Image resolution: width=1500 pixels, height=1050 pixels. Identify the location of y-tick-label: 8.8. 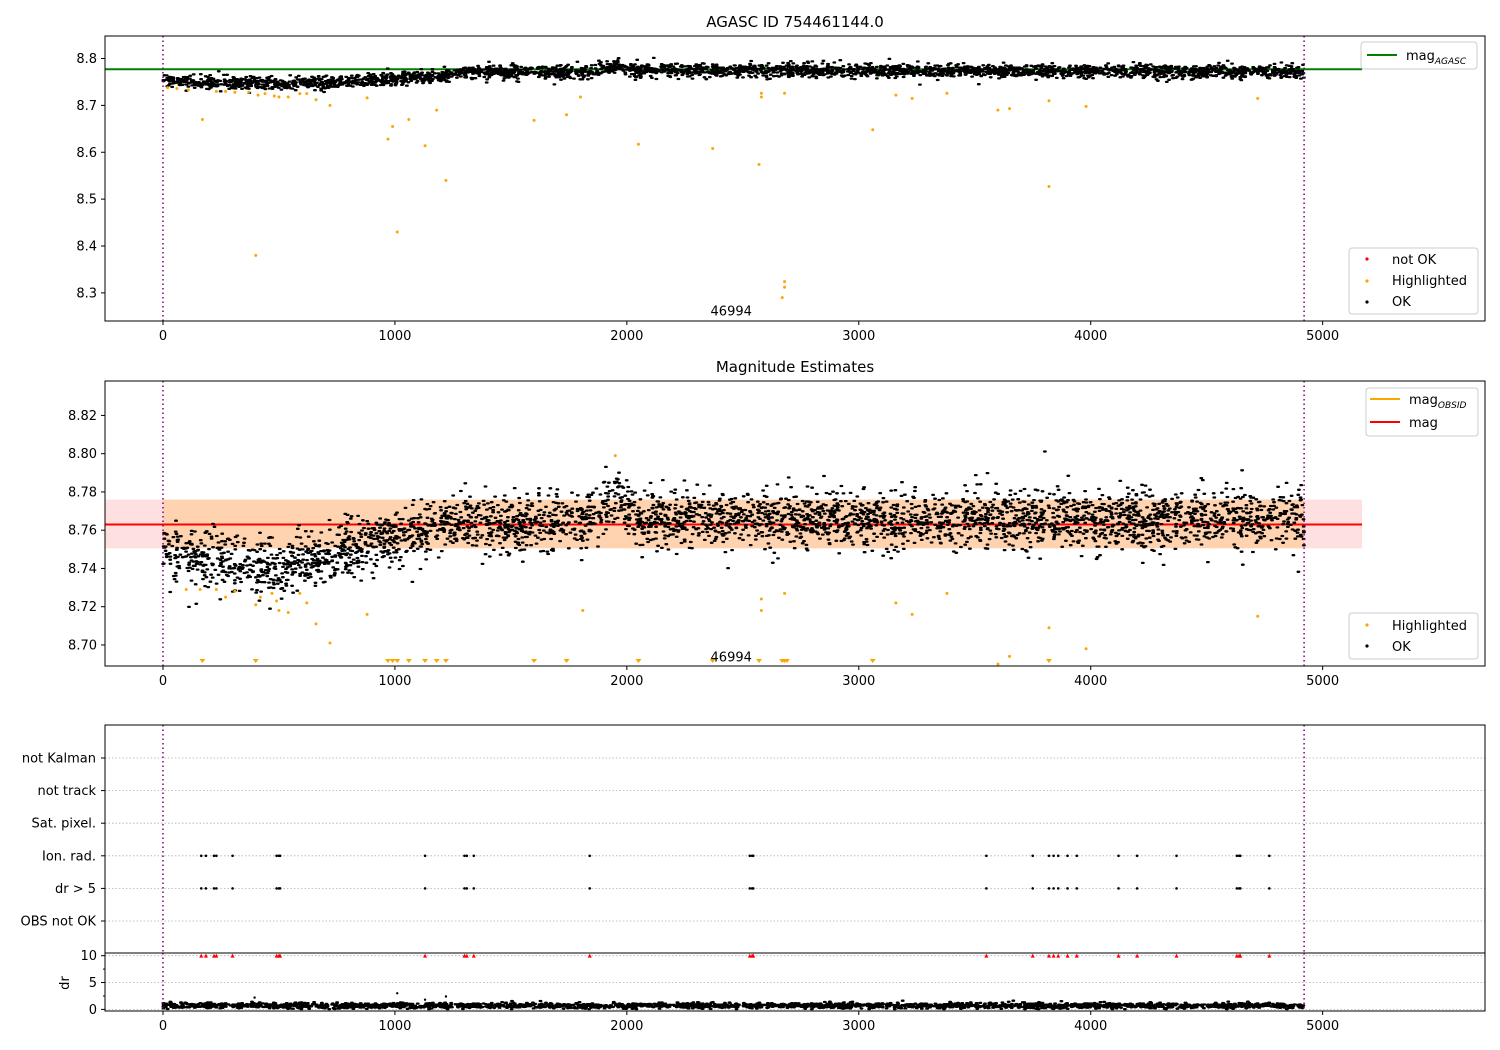
(86, 59).